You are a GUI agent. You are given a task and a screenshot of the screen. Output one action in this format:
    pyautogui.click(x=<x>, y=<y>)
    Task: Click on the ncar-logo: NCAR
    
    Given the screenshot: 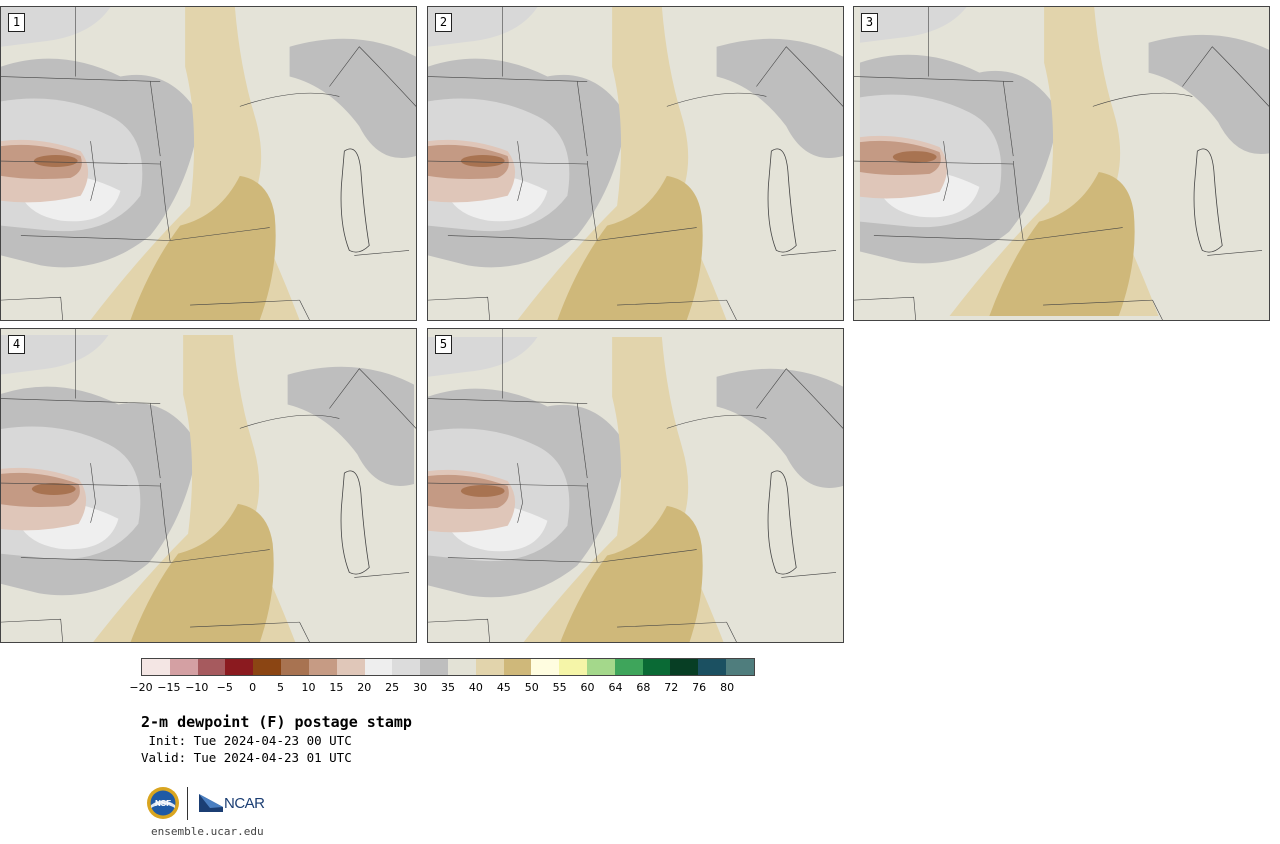 What is the action you would take?
    pyautogui.click(x=236, y=802)
    